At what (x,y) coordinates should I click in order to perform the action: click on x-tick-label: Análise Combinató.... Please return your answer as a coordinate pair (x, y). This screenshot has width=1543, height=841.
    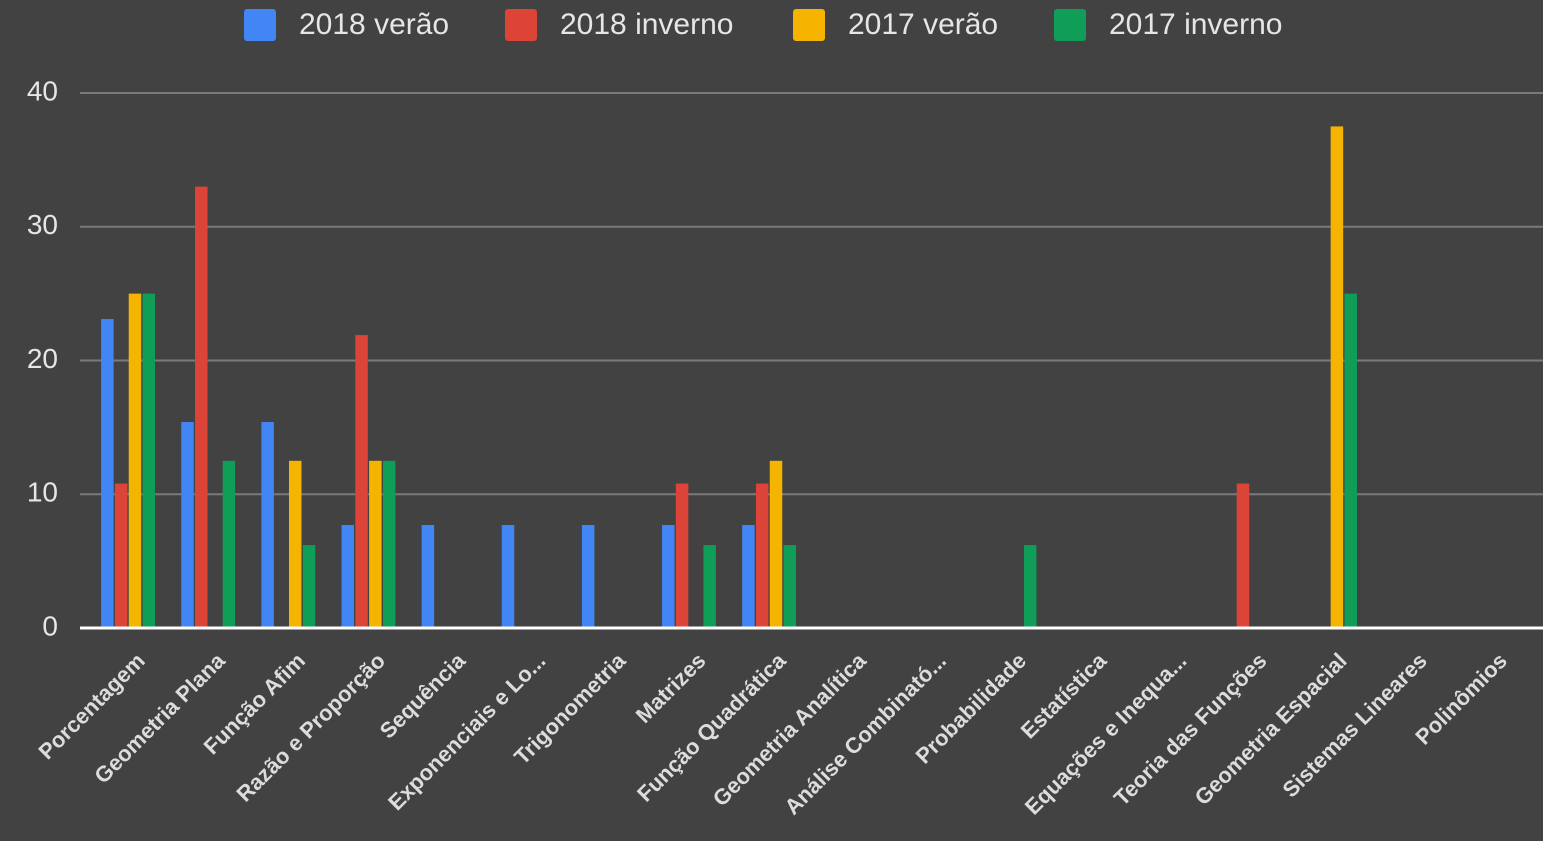
    Looking at the image, I should click on (865, 734).